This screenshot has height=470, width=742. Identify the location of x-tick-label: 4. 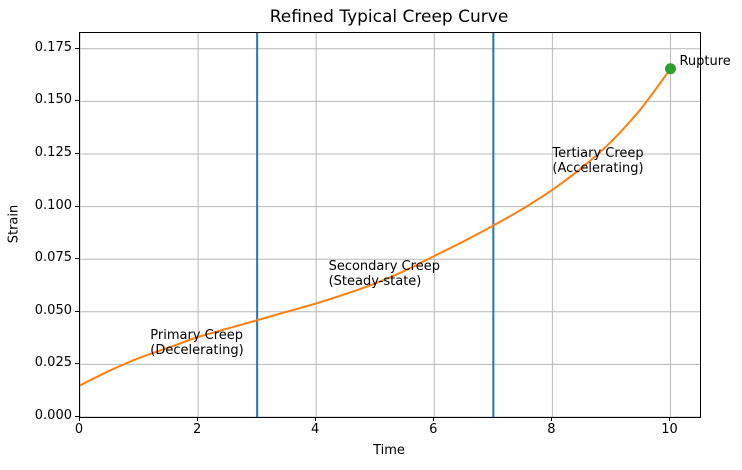
(315, 429).